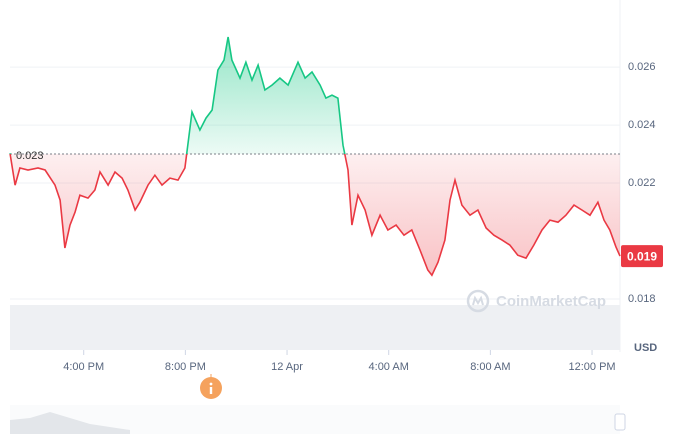 The height and width of the screenshot is (439, 695). I want to click on navigator-volume, so click(70, 423).